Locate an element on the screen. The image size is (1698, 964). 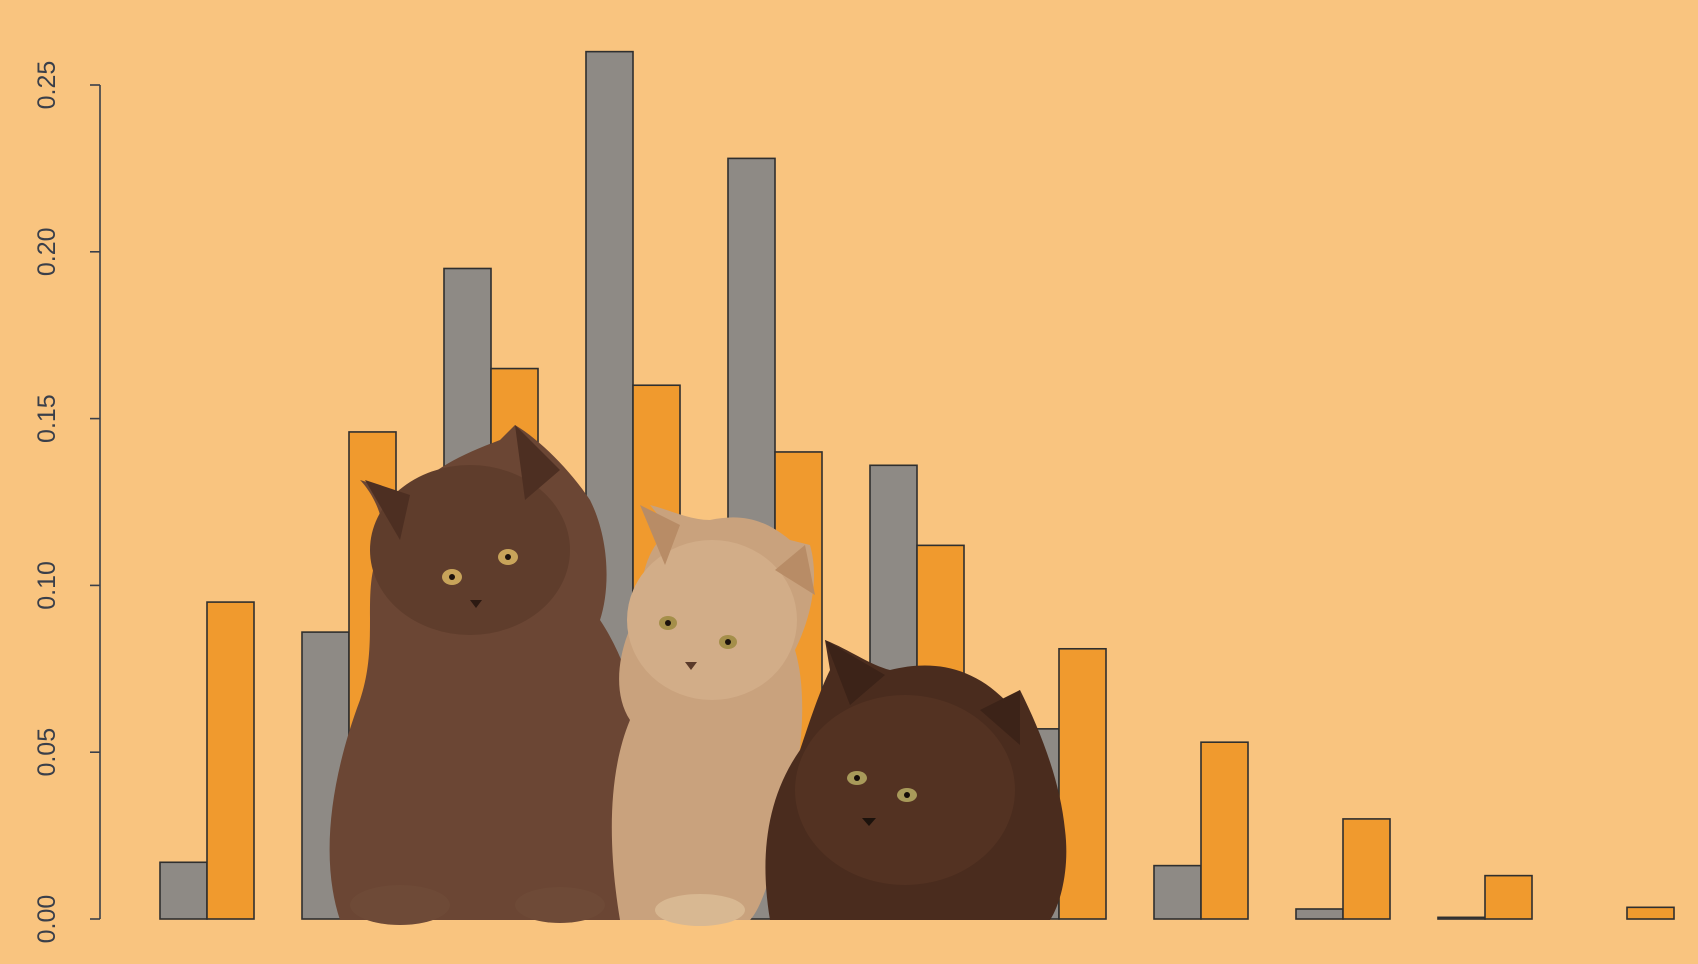
y-tick-label: 0.20 is located at coordinates (47, 251).